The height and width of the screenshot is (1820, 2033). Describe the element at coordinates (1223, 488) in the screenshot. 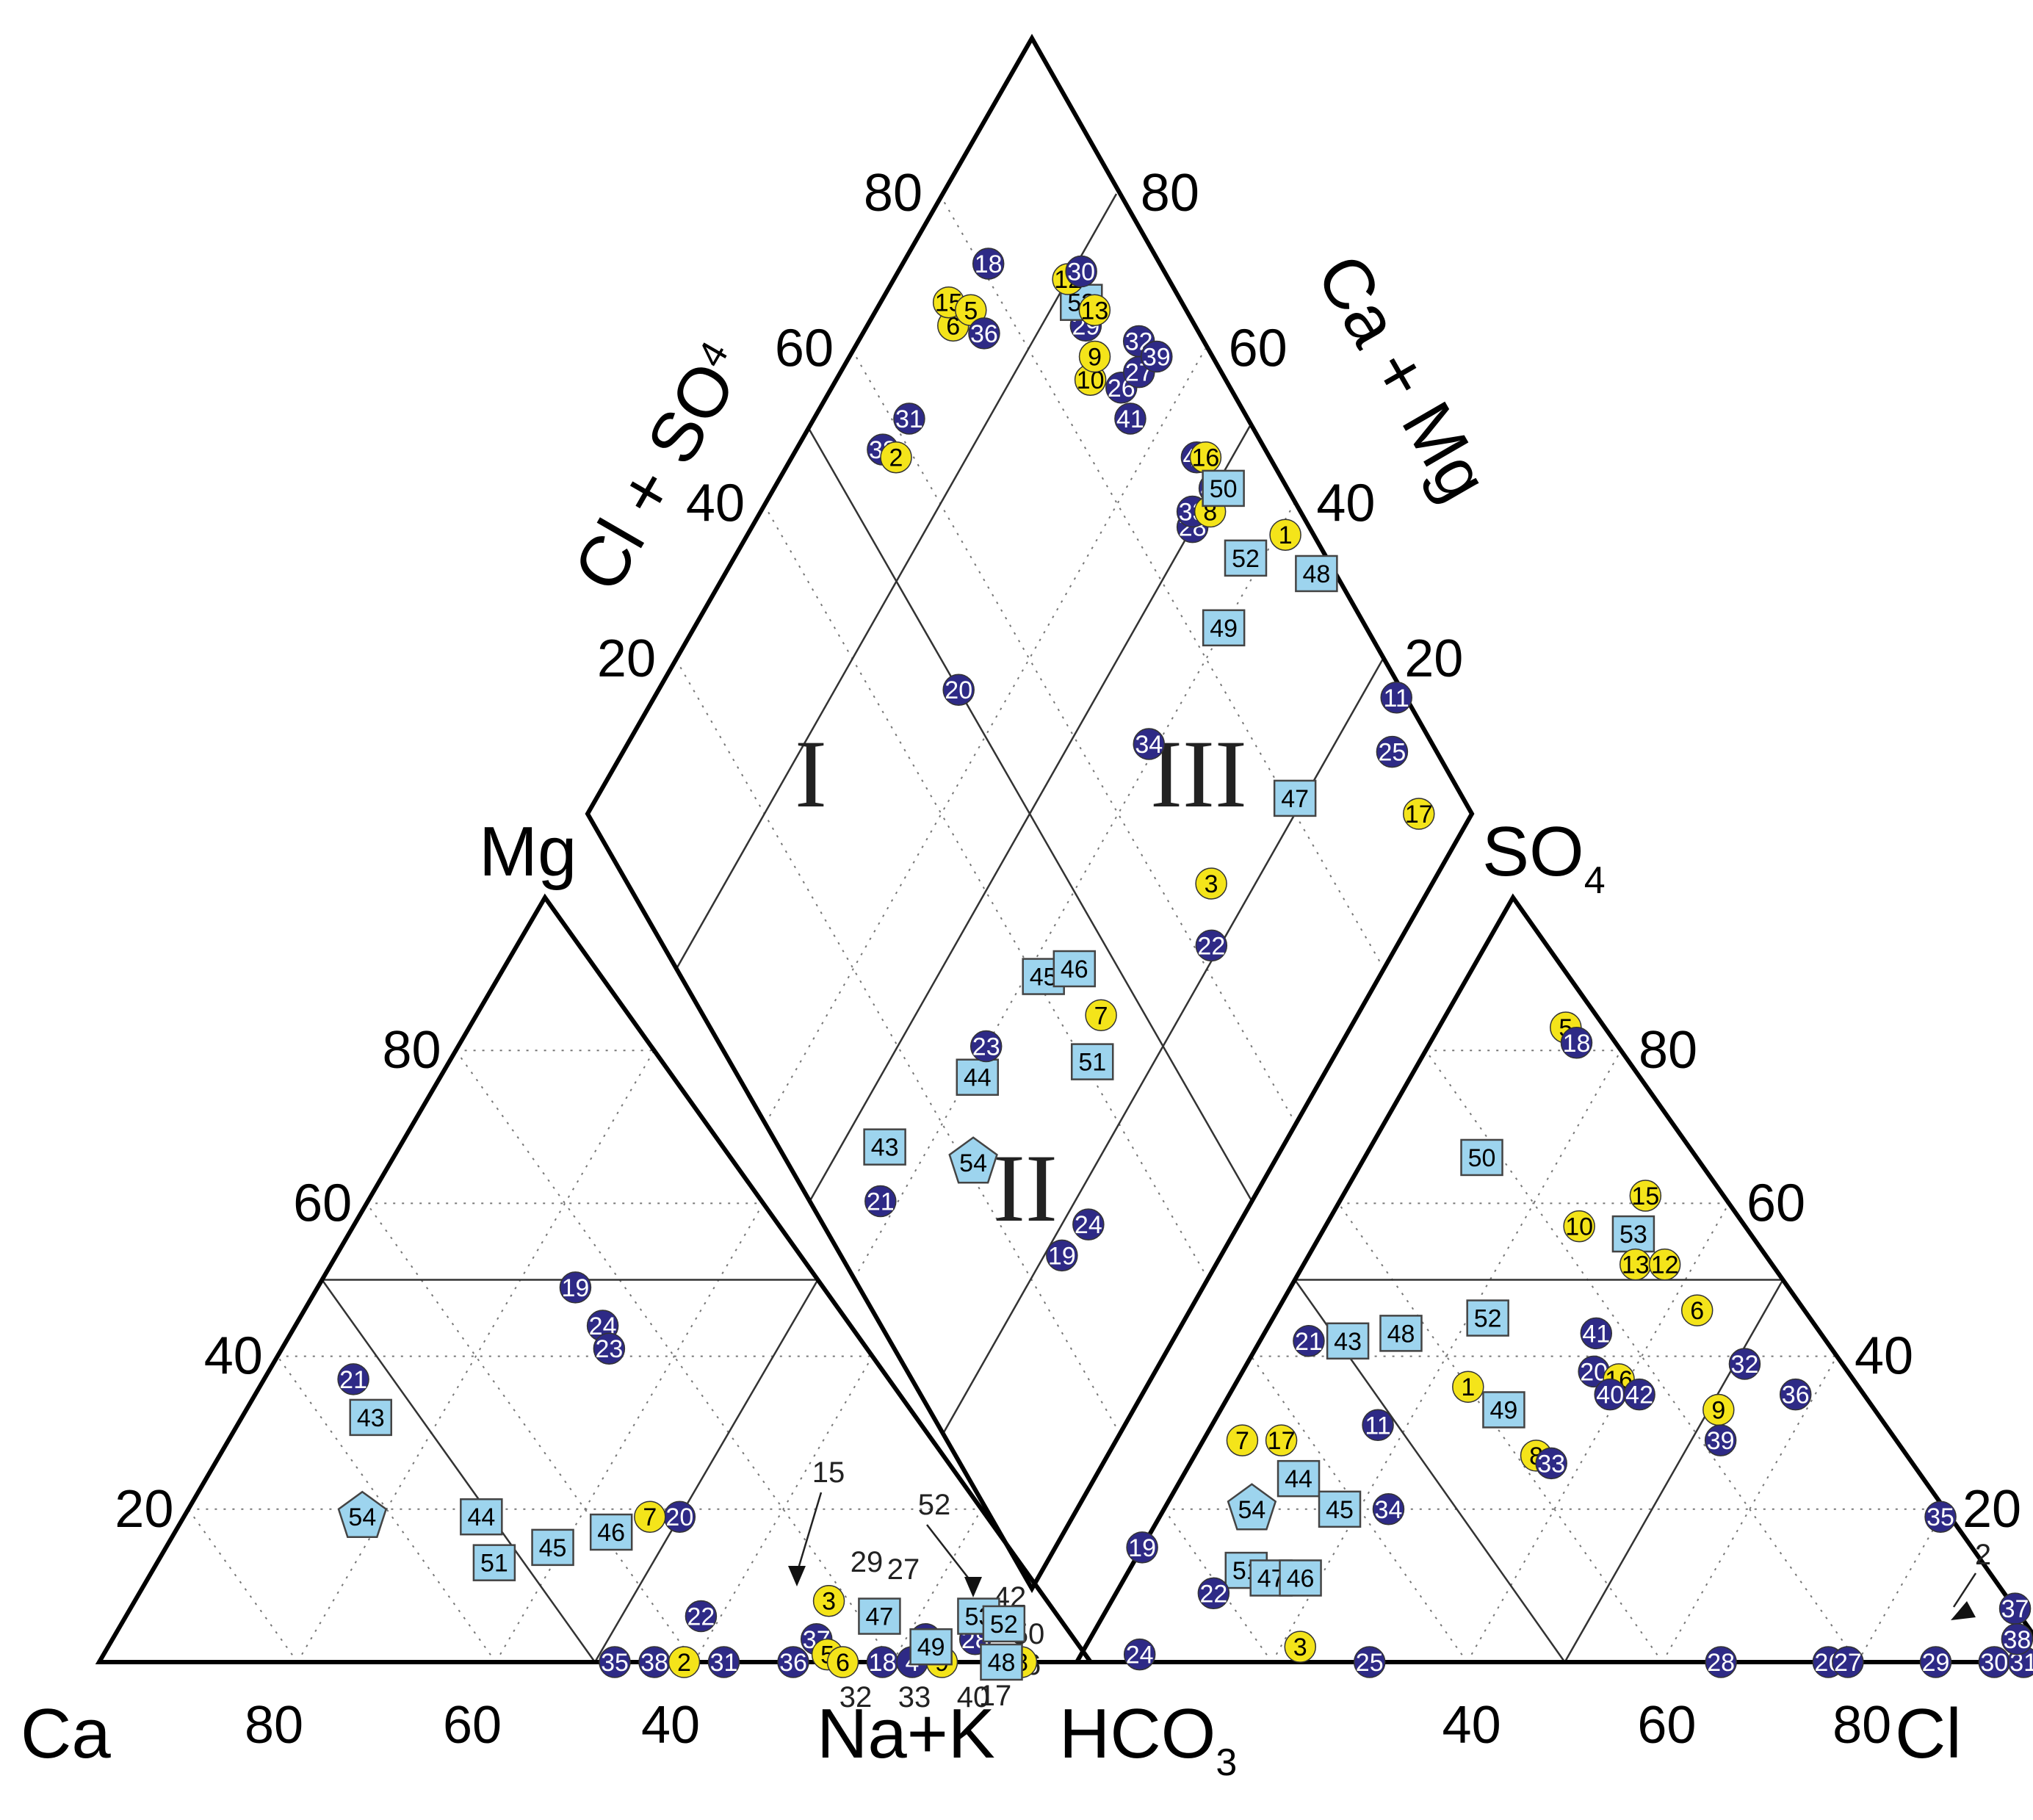

I see `diamond-point-50: 50` at that location.